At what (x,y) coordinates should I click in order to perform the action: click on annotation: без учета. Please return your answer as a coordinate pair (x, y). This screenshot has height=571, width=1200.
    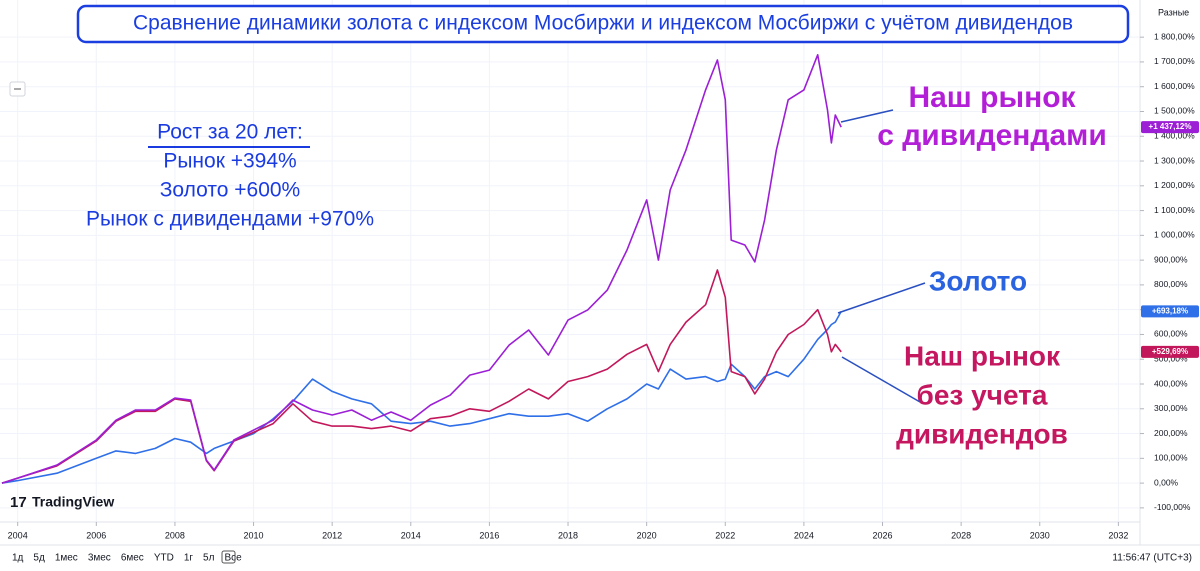
    Looking at the image, I should click on (982, 394).